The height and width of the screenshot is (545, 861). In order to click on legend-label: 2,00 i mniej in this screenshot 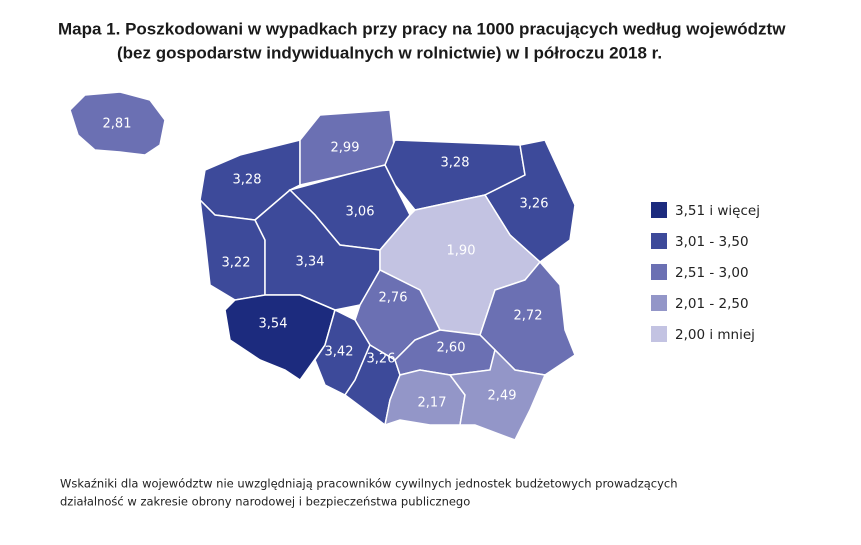, I will do `click(715, 335)`.